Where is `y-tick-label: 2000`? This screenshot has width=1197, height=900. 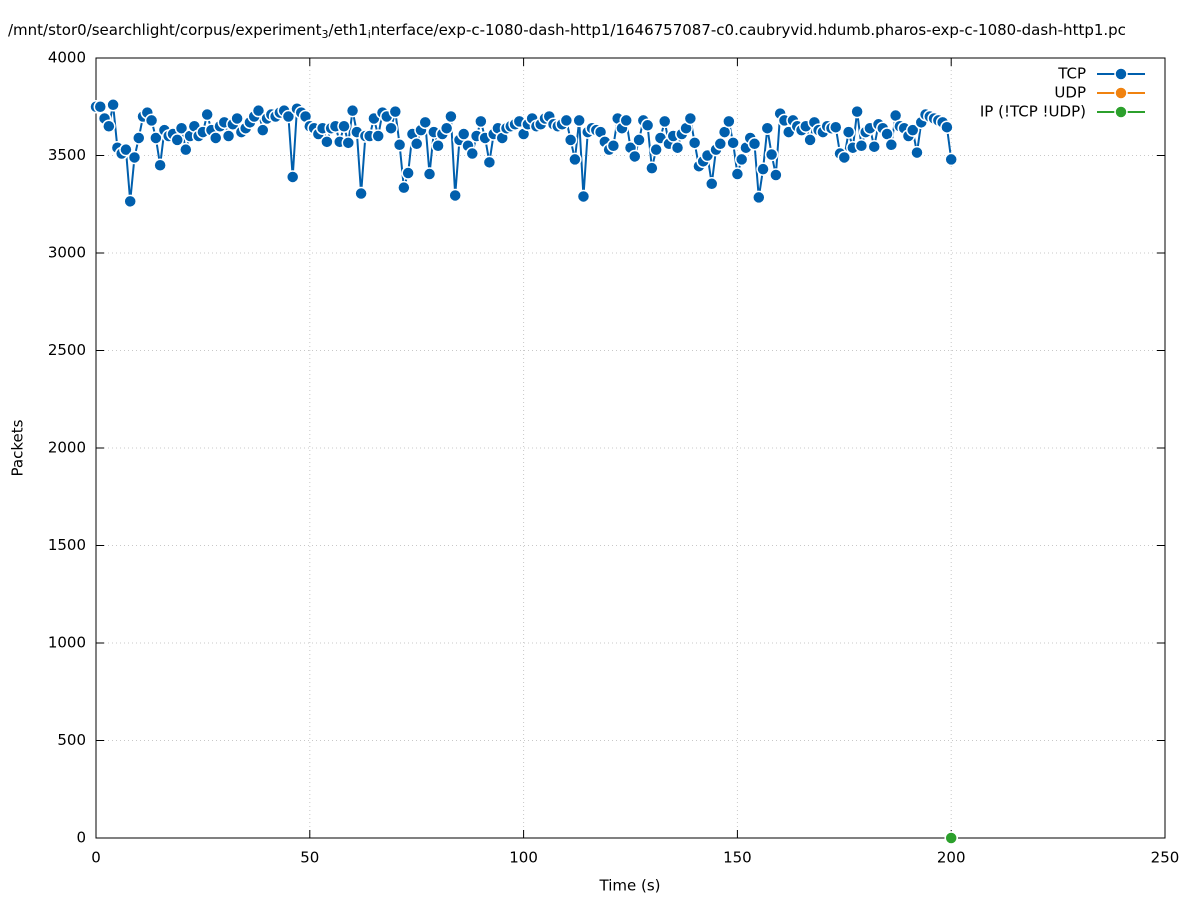
y-tick-label: 2000 is located at coordinates (67, 448).